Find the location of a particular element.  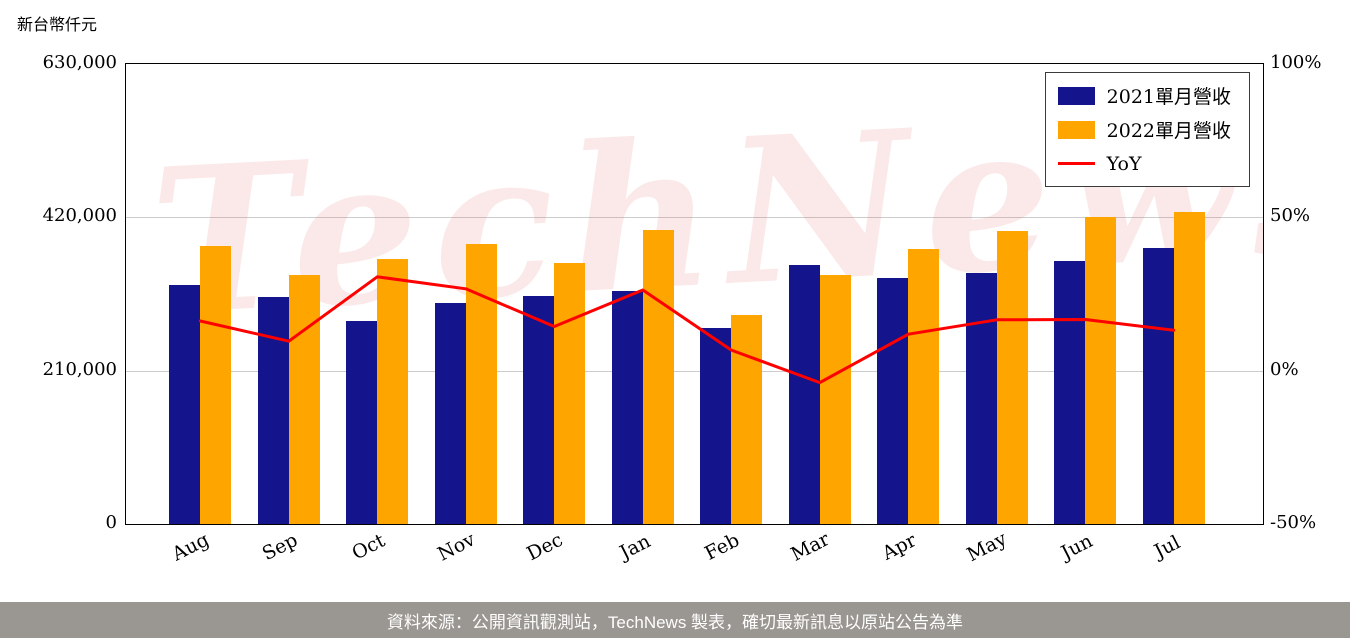

bar-group-jan is located at coordinates (643, 376).